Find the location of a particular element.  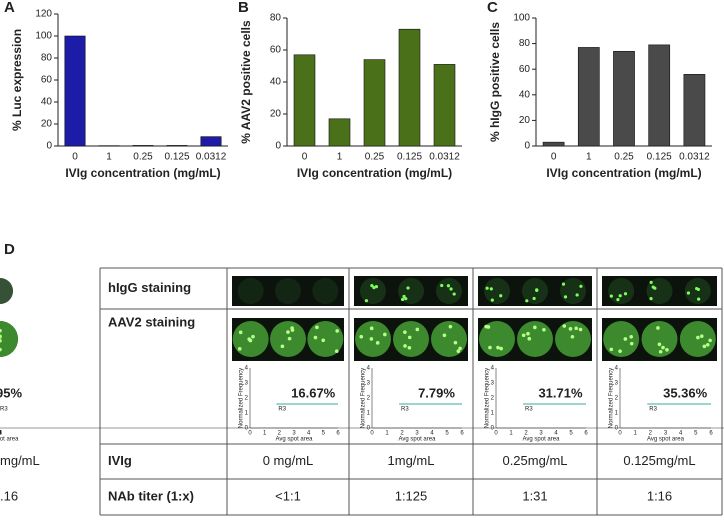

panel-label: C is located at coordinates (492, 8).